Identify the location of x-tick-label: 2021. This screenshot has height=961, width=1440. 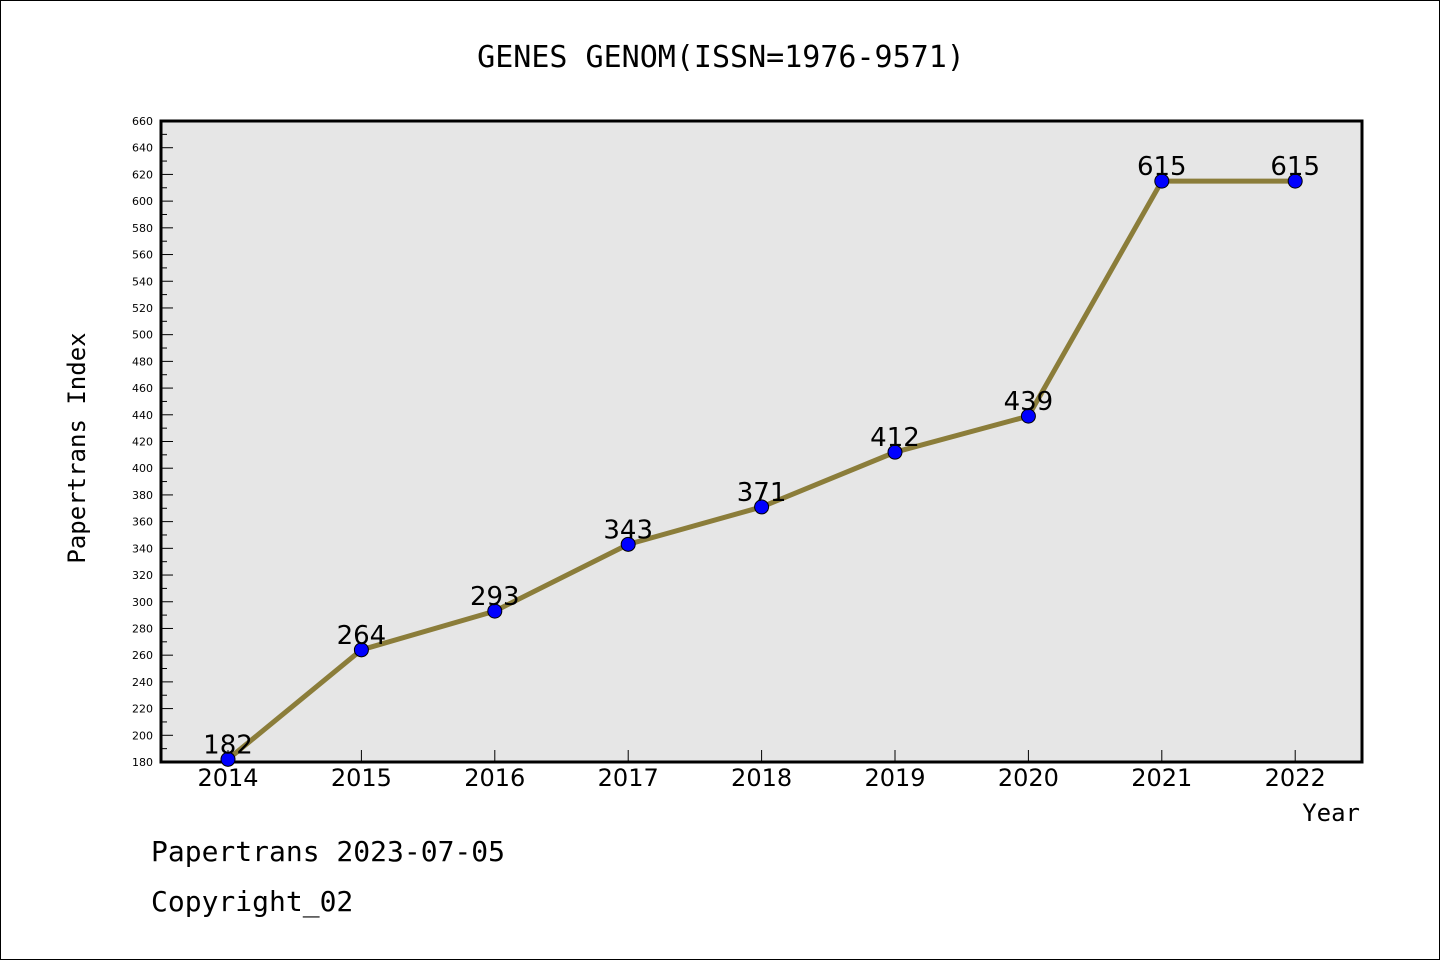
(1161, 778).